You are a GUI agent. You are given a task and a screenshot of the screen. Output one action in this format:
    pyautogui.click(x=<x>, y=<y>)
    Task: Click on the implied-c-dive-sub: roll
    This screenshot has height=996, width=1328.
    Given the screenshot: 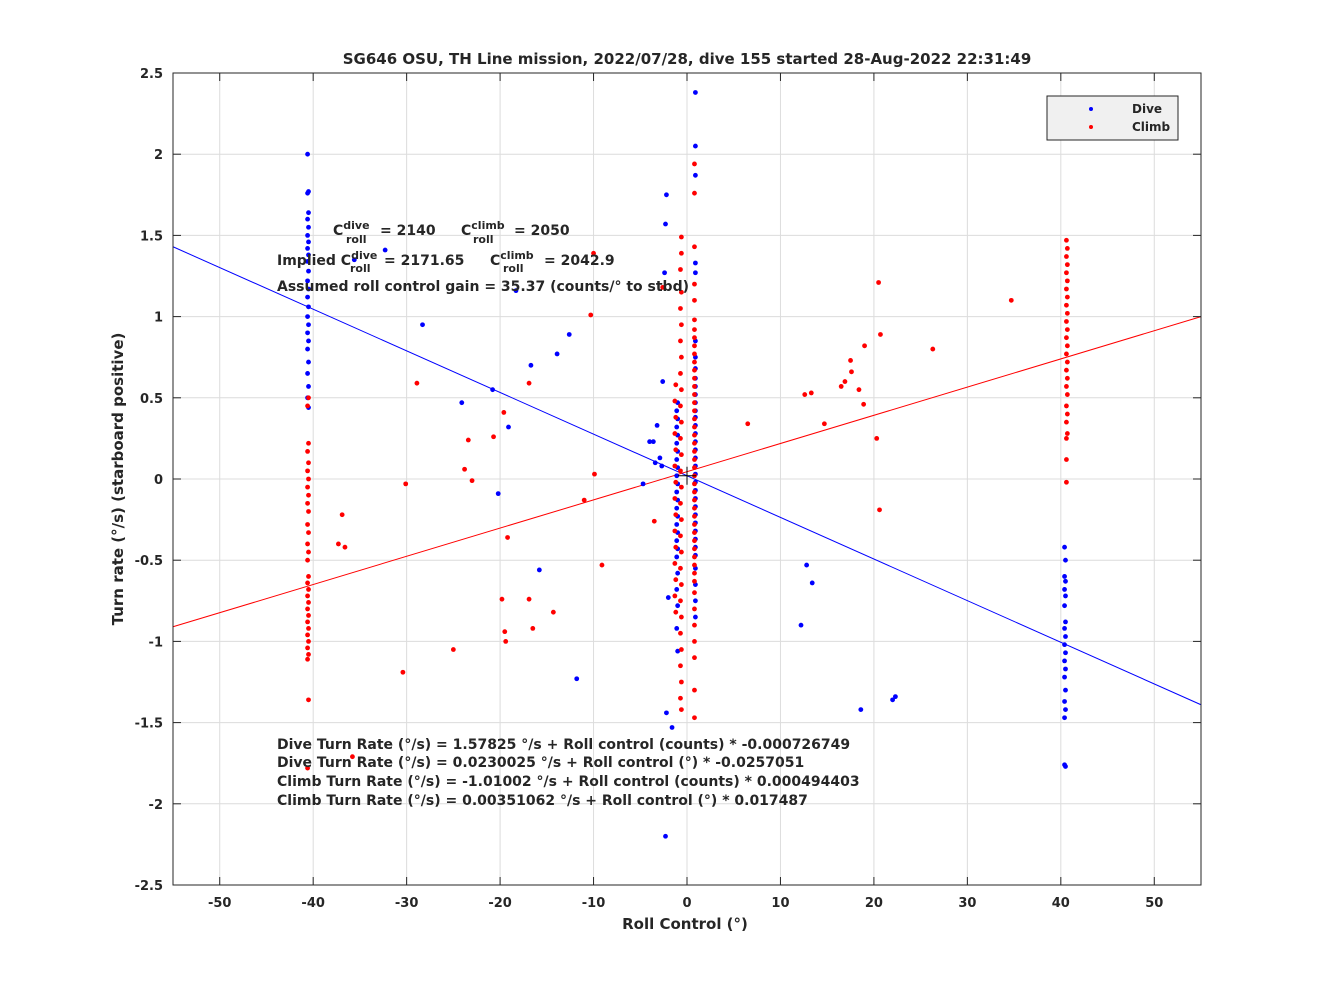 What is the action you would take?
    pyautogui.click(x=360, y=268)
    